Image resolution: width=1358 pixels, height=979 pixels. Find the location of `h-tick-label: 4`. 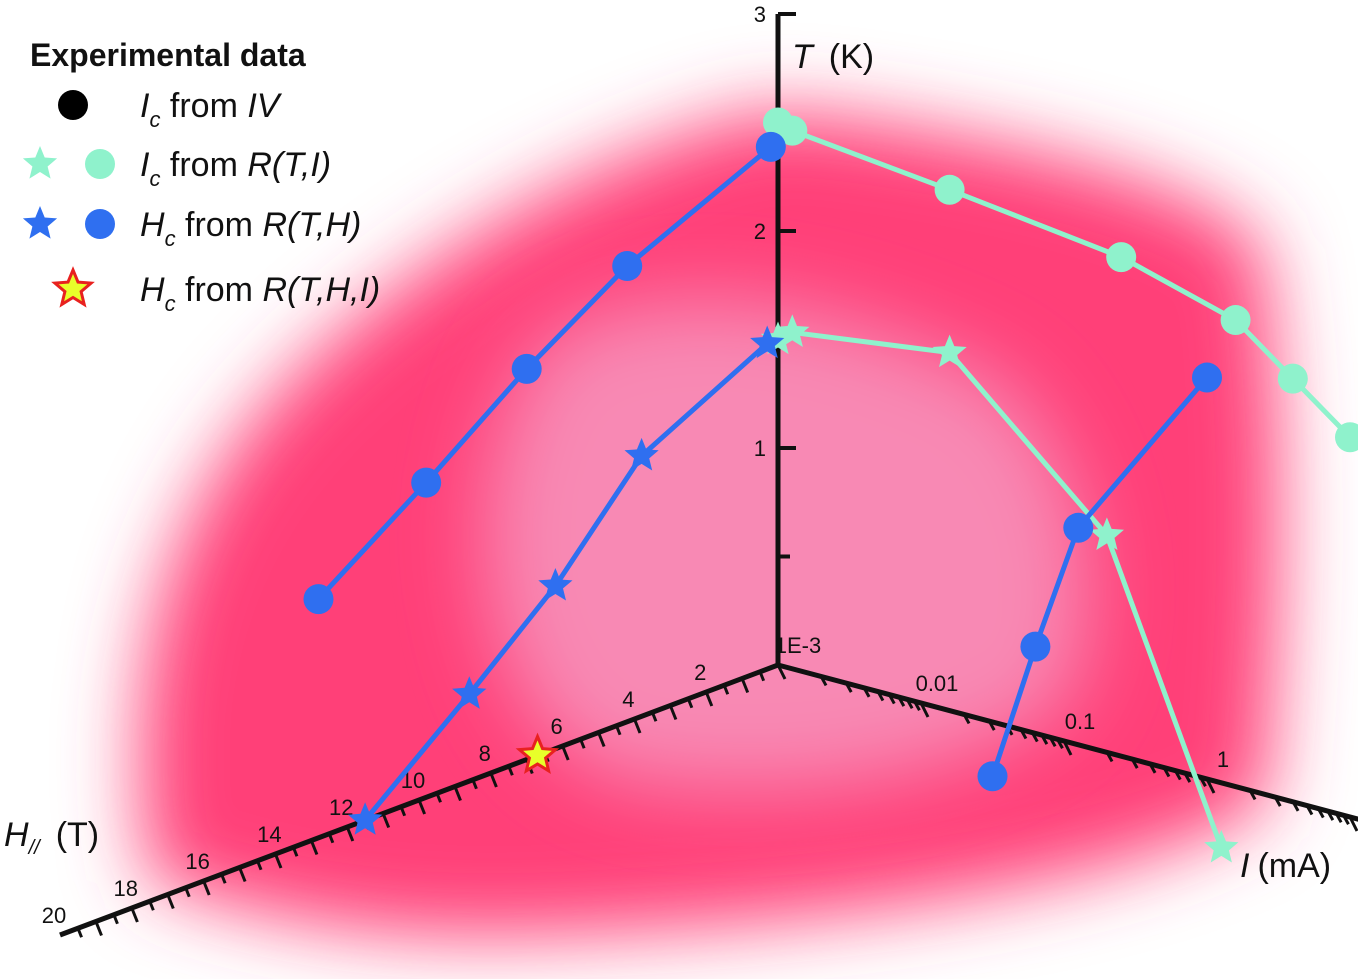

h-tick-label: 4 is located at coordinates (628, 699).